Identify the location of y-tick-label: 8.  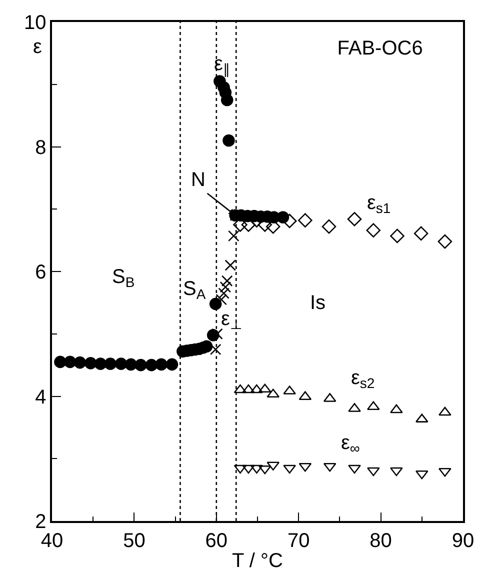
(40, 147).